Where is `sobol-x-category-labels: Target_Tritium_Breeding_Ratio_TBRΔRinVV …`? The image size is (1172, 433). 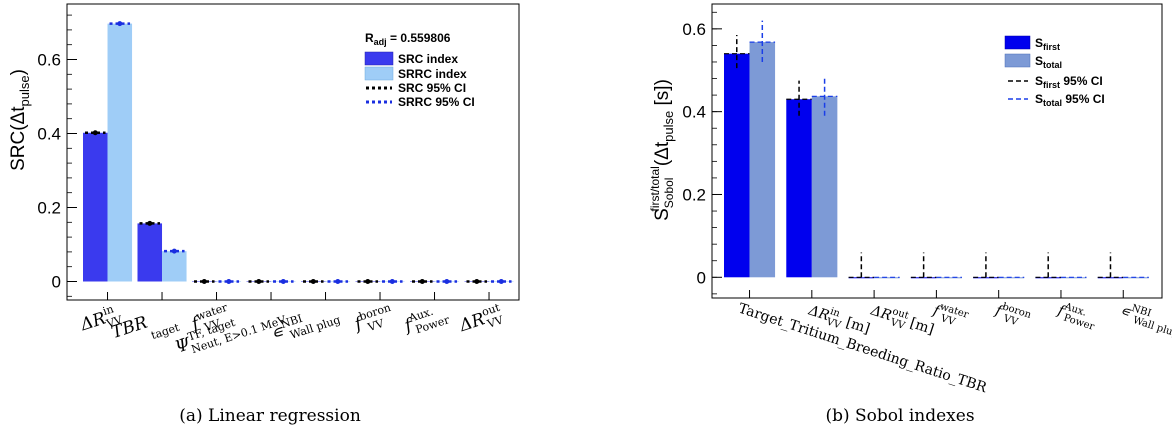 sobol-x-category-labels: Target_Tritium_Breeding_Ratio_TBRΔRinVV … is located at coordinates (954, 348).